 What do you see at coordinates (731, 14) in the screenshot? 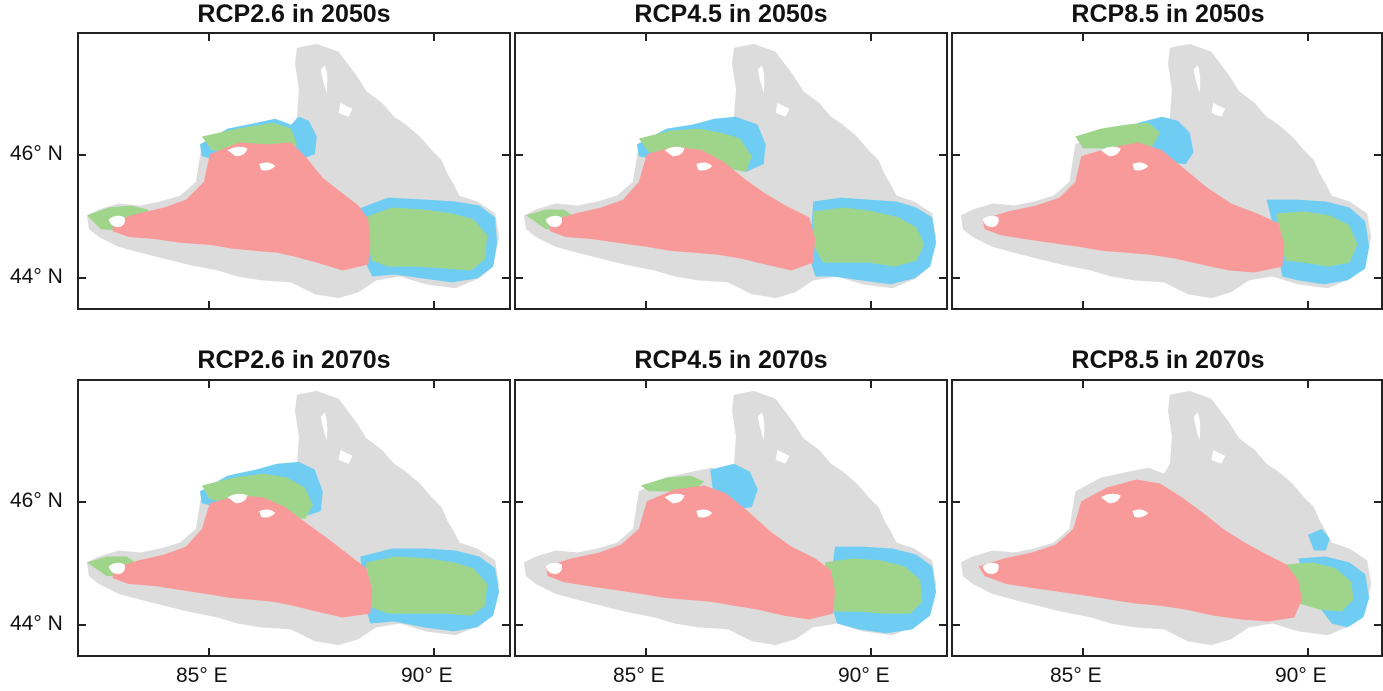
I see `panel-title-2: RCP4.5 in 2050s` at bounding box center [731, 14].